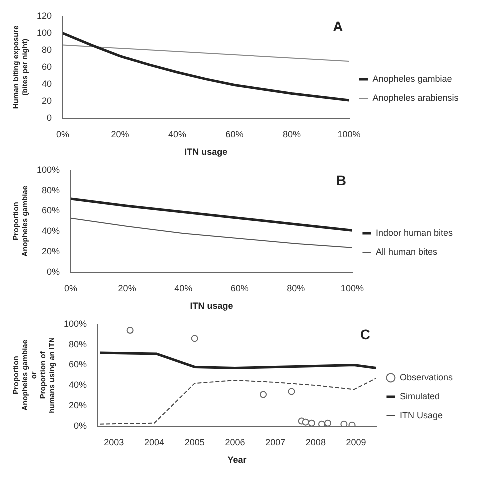 This screenshot has height=481, width=481. Describe the element at coordinates (416, 97) in the screenshot. I see `legend-label: Anopheles arabiensis` at that location.